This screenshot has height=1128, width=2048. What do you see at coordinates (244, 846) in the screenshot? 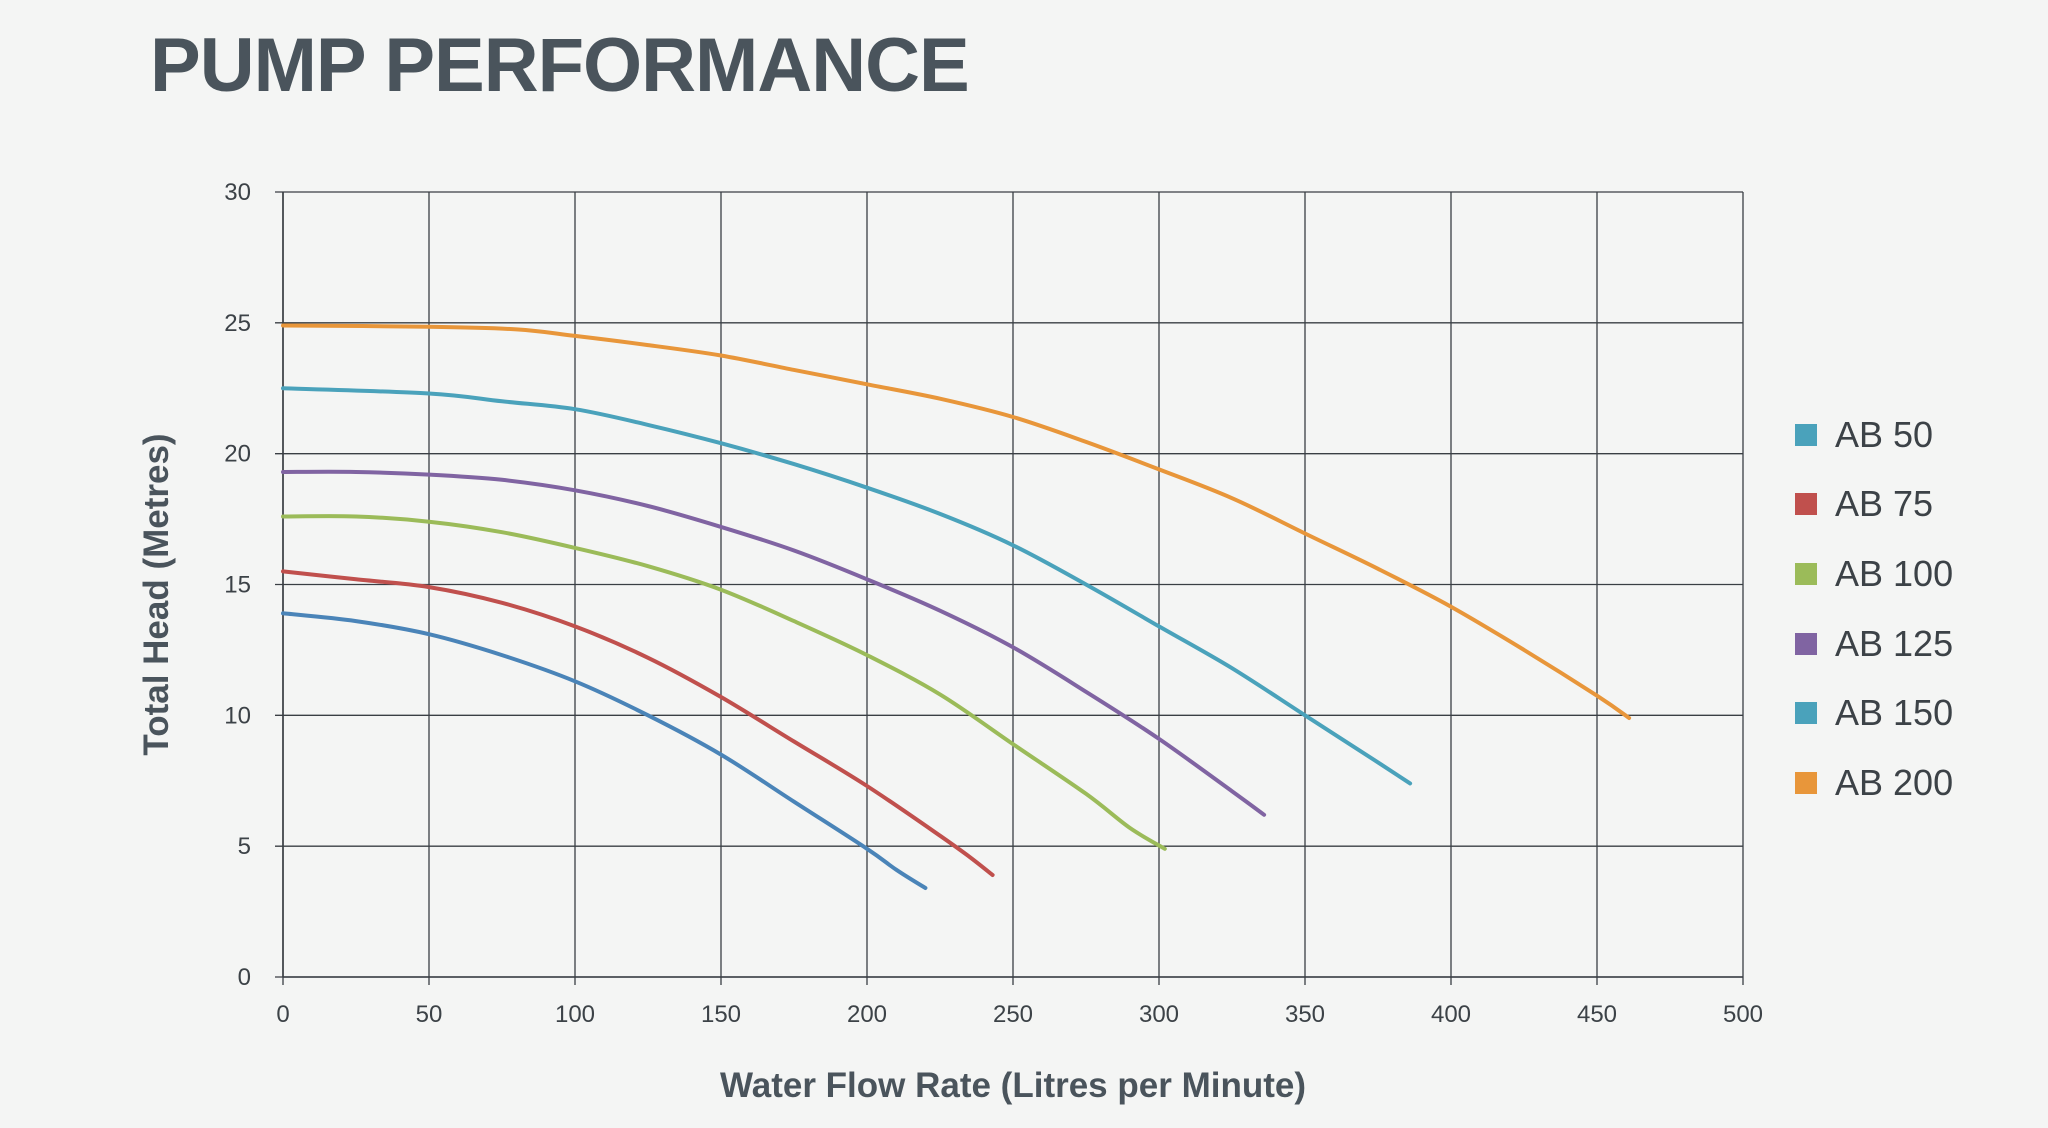
I see `y-tick-label: 5` at bounding box center [244, 846].